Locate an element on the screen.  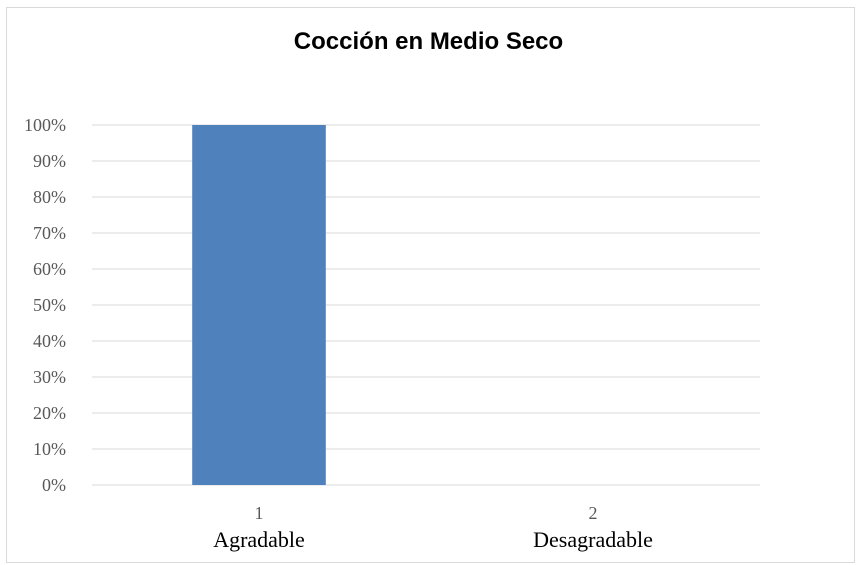
y-tick-label: 90% is located at coordinates (49, 161).